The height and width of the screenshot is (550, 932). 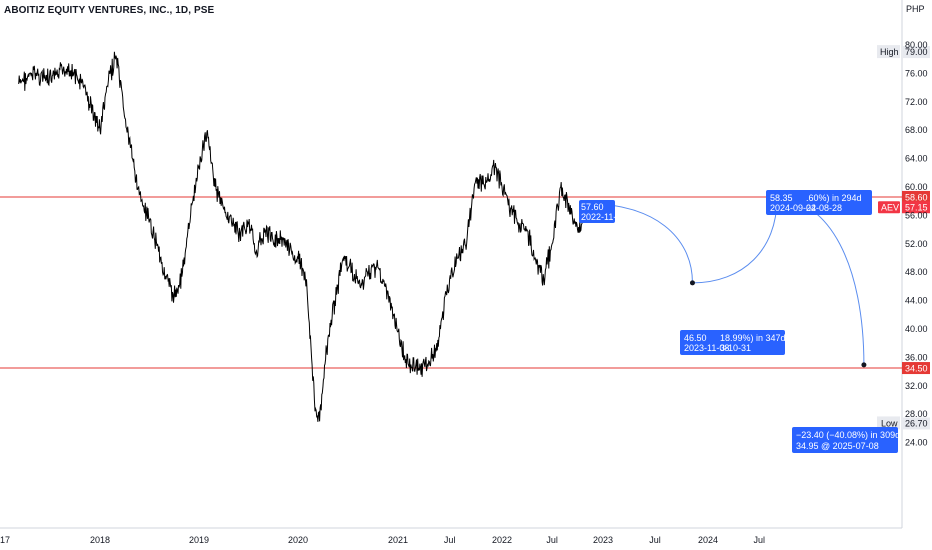 I want to click on y-tick-label: 28.00, so click(x=916, y=414).